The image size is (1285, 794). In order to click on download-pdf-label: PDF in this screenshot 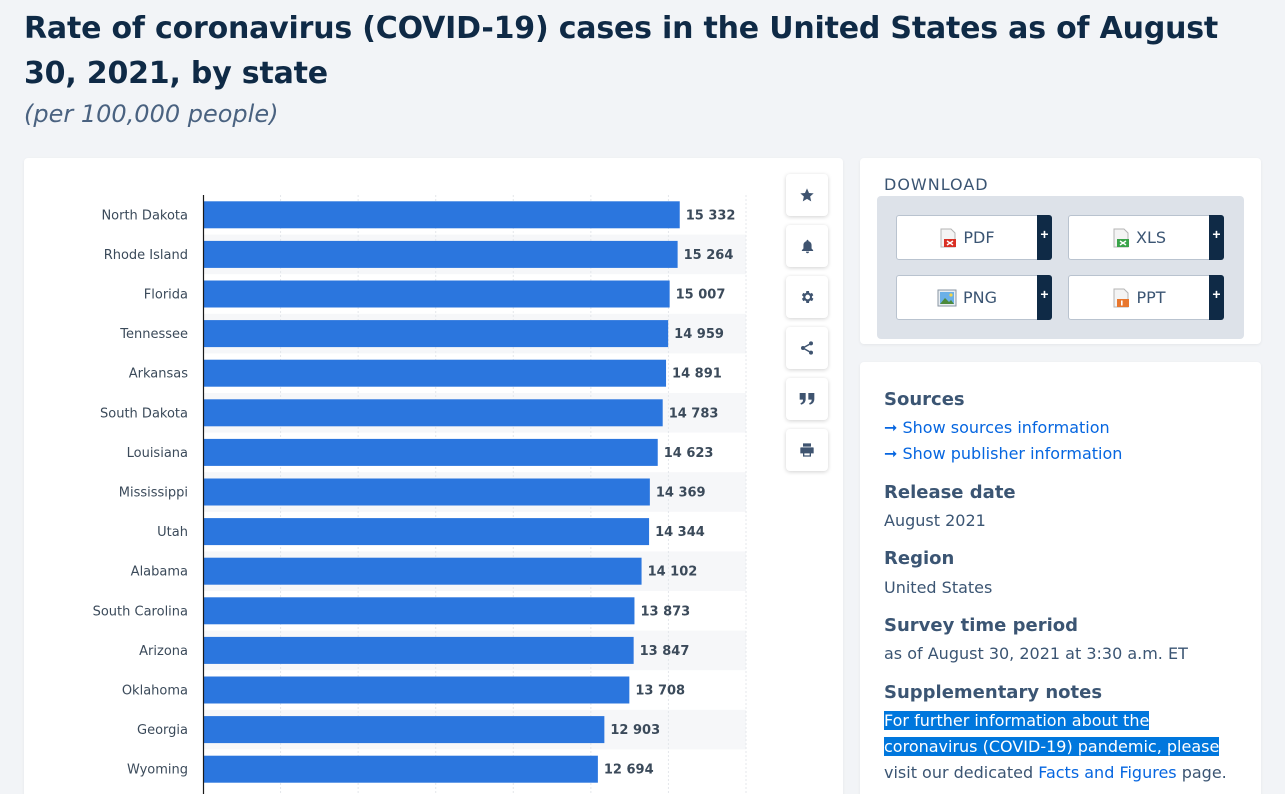, I will do `click(979, 237)`.